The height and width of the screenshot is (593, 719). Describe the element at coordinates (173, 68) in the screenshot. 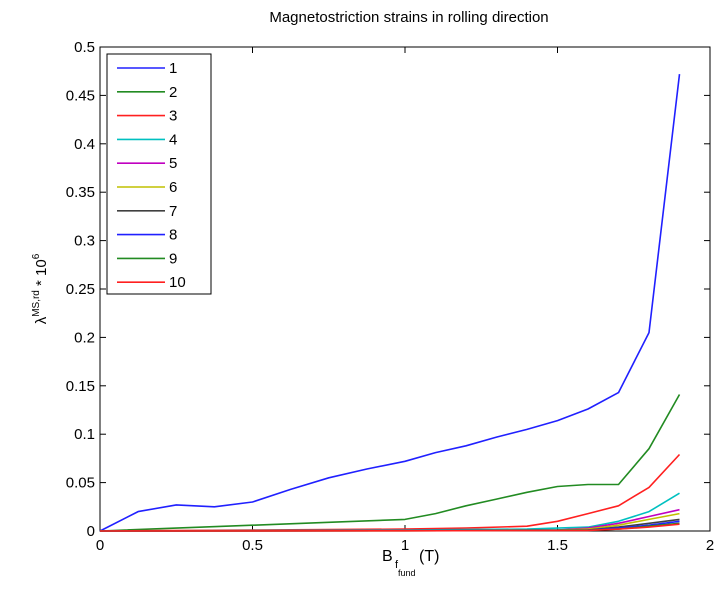

I see `legend-label-1: 1` at that location.